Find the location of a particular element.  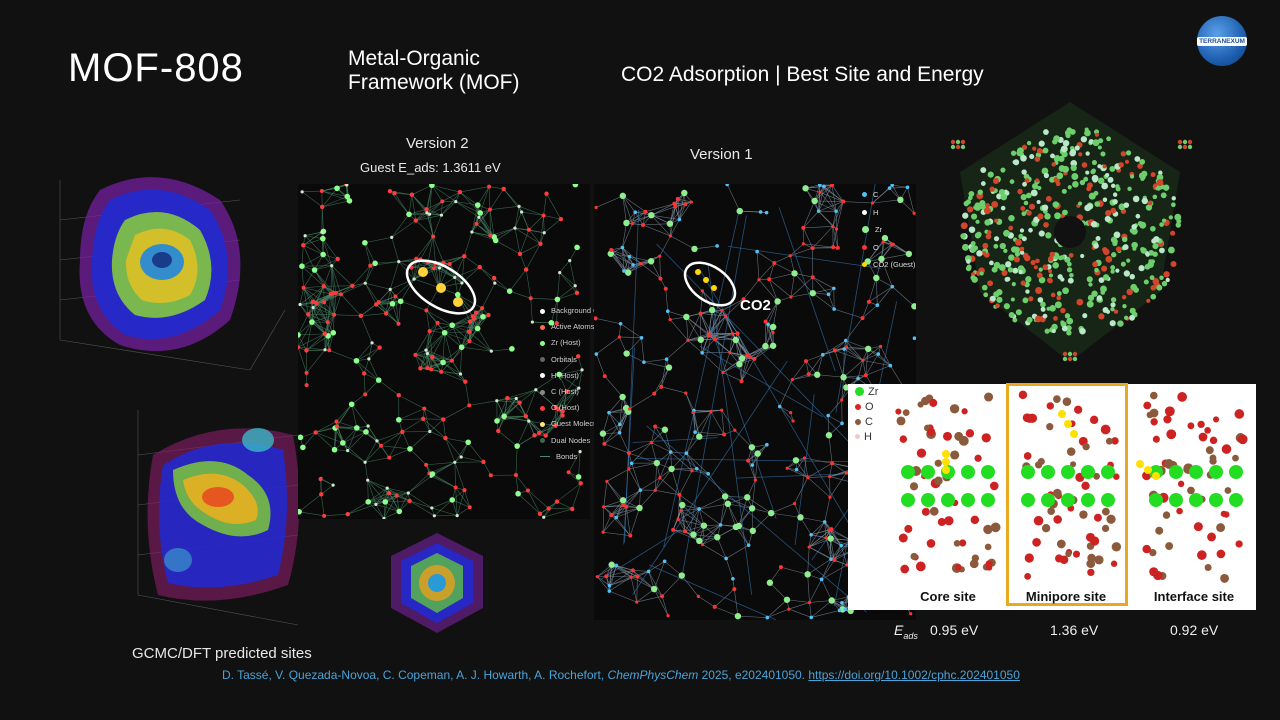

doi-link: https://doi.org/10.1002/cphc.202401050 is located at coordinates (914, 675).